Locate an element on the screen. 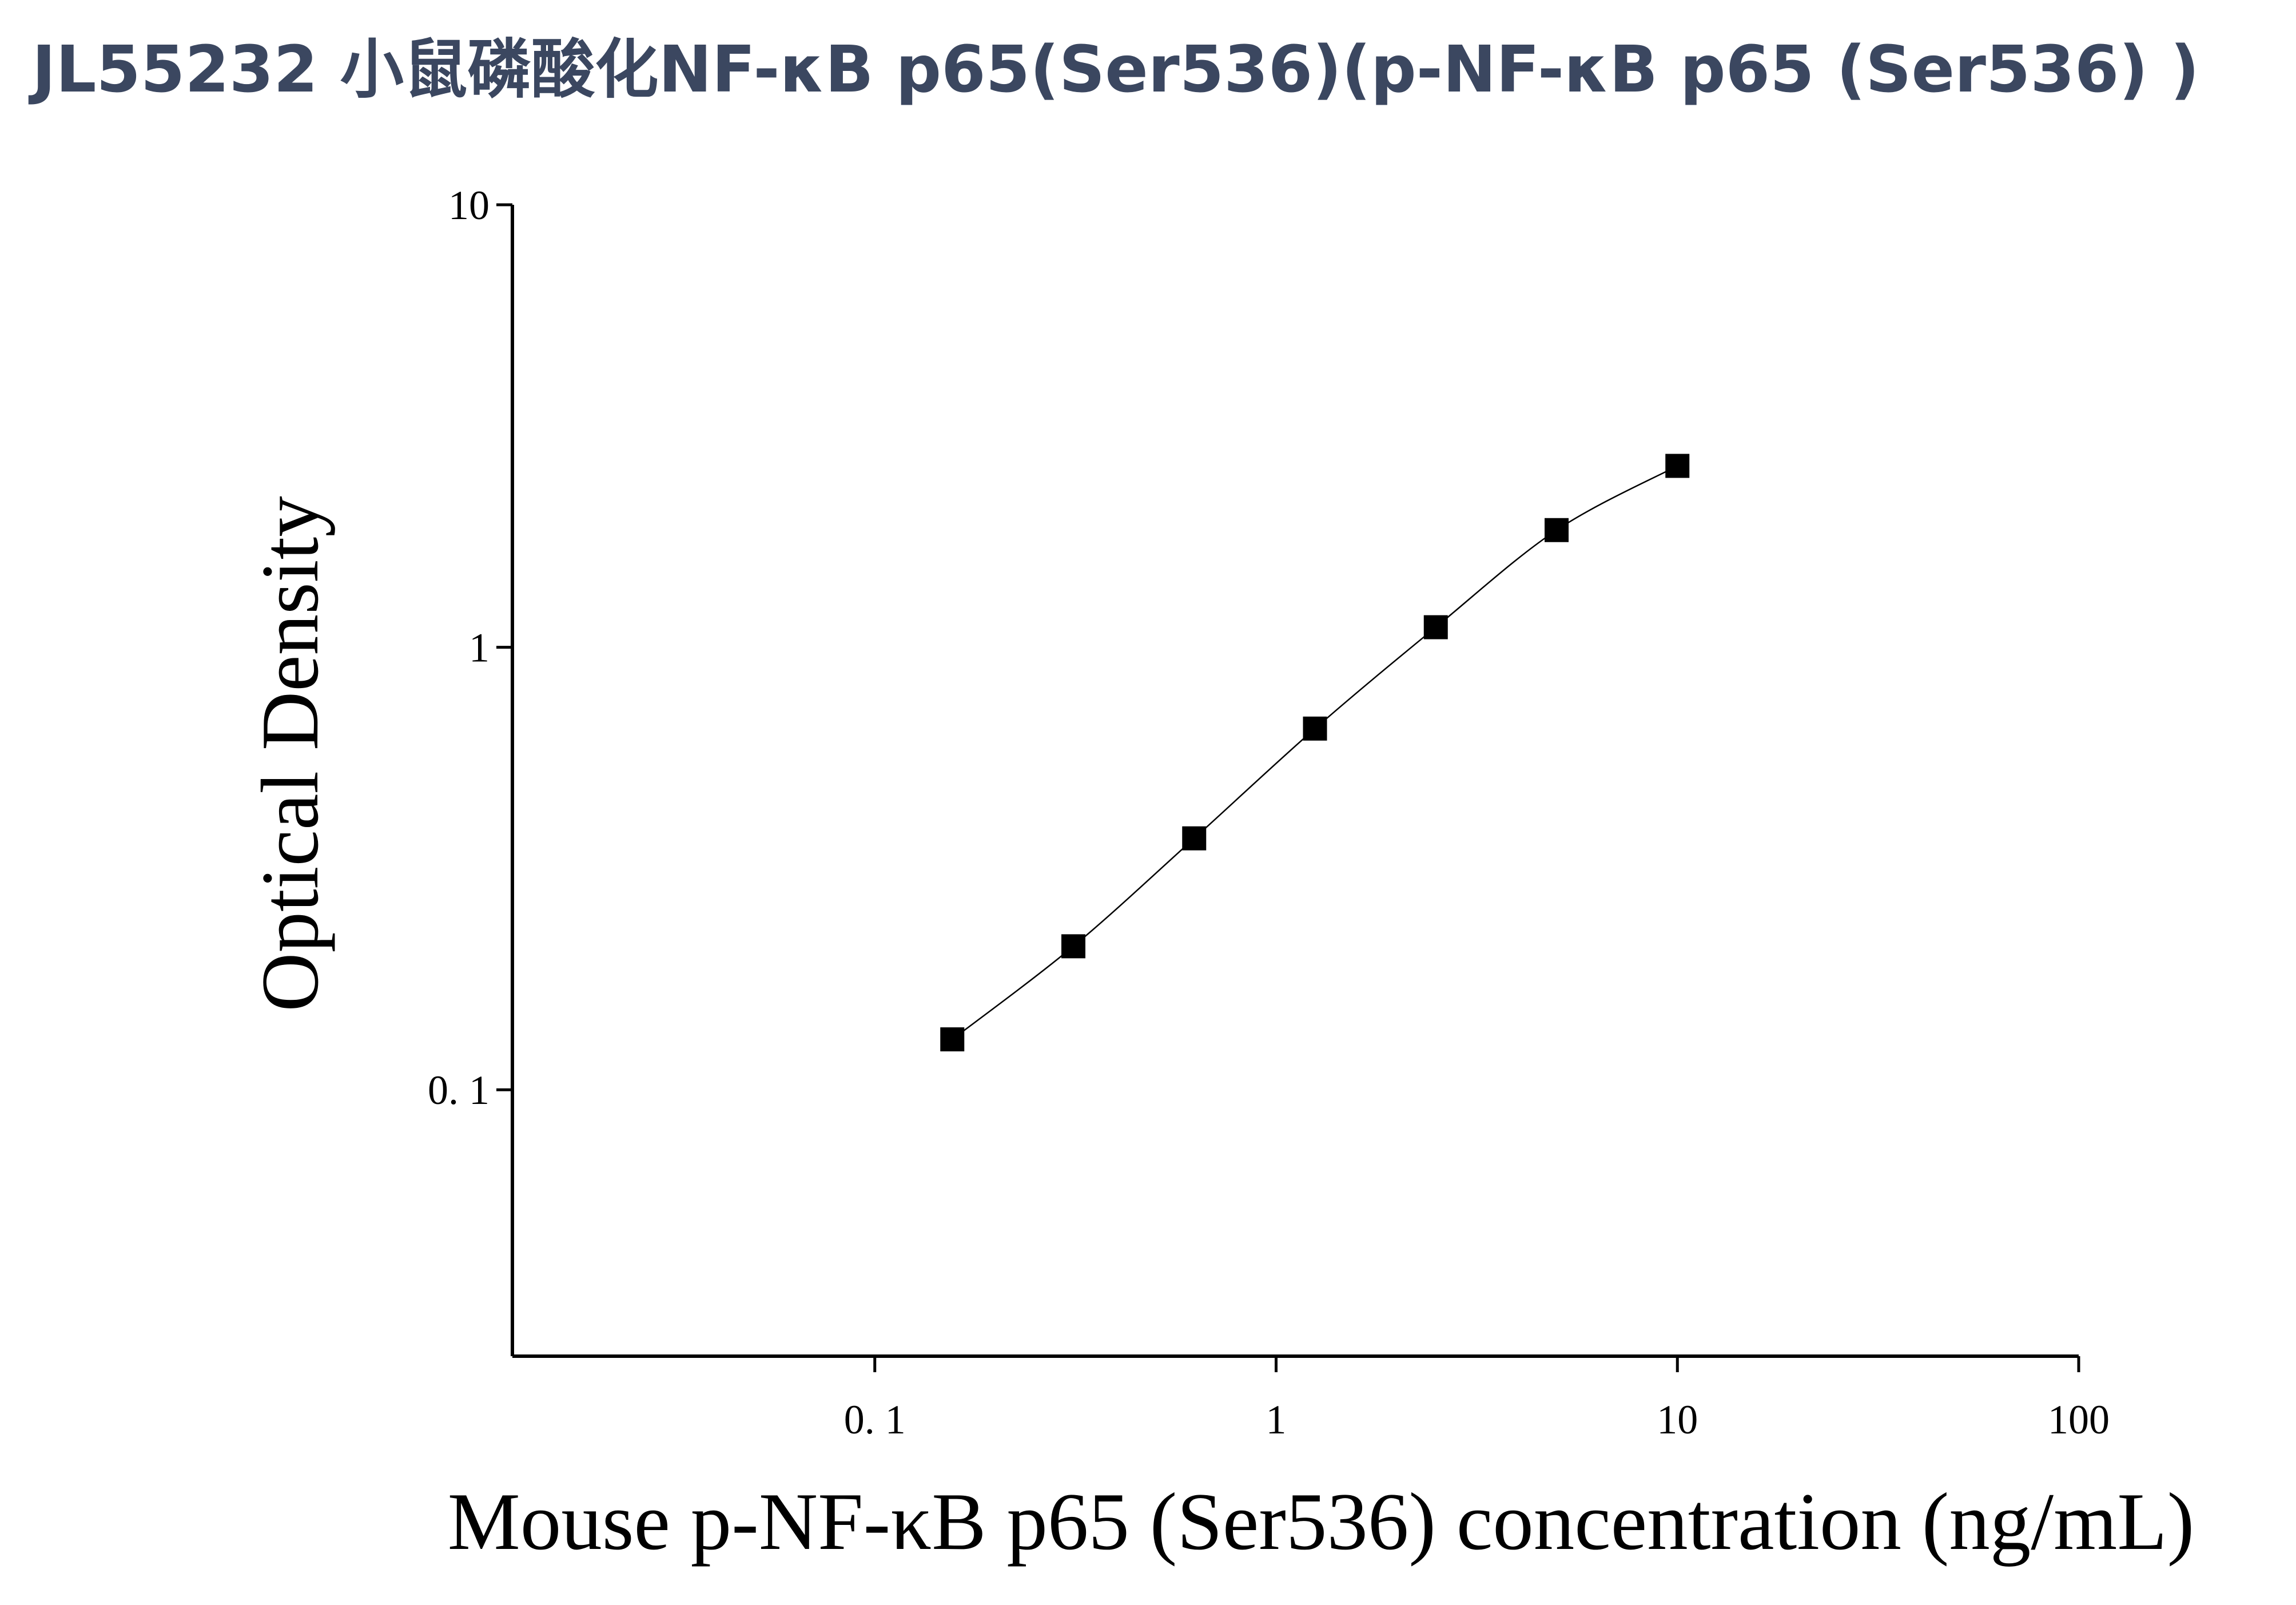 Image resolution: width=2296 pixels, height=1605 pixels. y-axis-title: Optical Density is located at coordinates (290, 754).